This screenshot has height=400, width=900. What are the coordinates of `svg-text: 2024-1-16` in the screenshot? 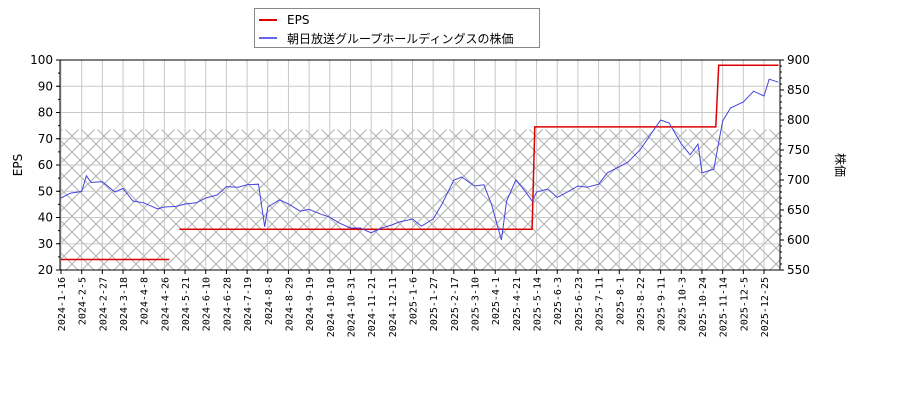 It's located at (62, 304).